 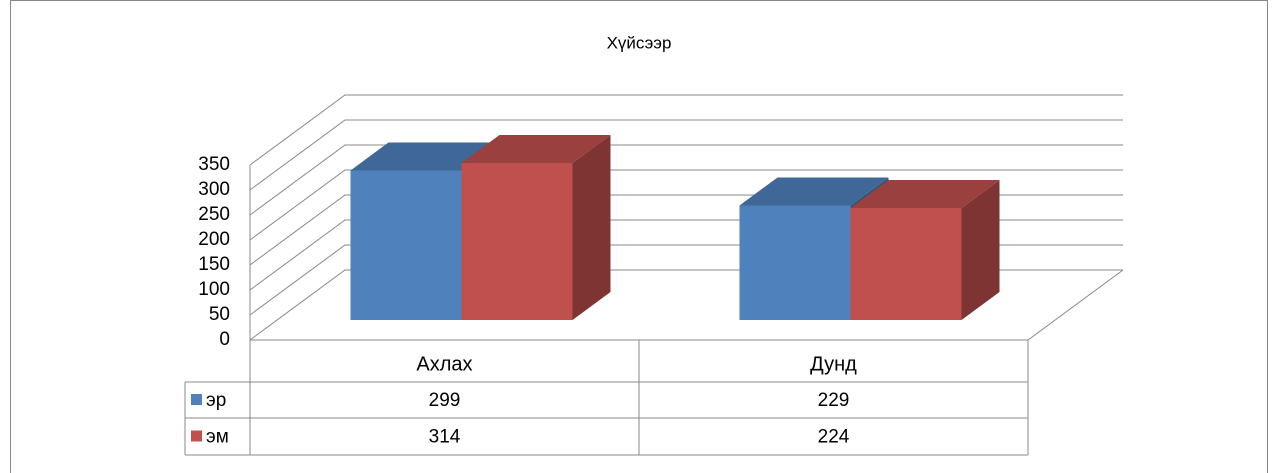 I want to click on y-tick-label: 250, so click(x=214, y=214).